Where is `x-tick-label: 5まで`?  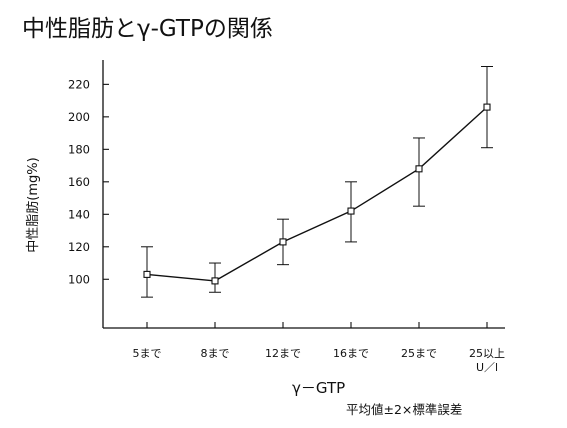 x-tick-label: 5まで is located at coordinates (147, 353).